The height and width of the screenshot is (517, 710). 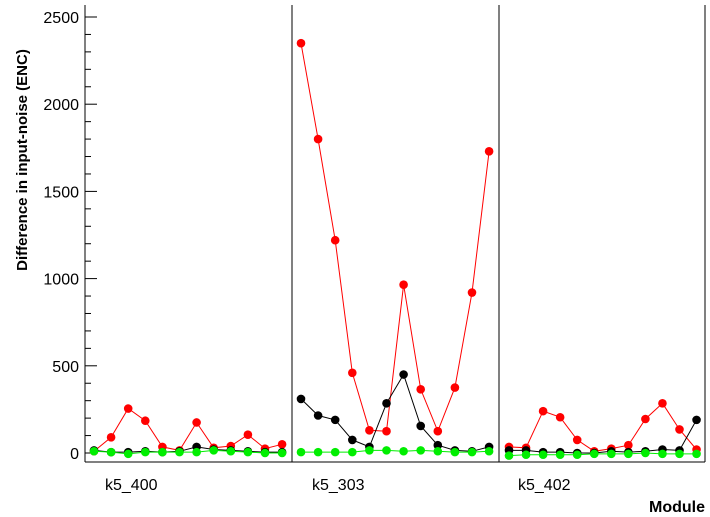 What do you see at coordinates (74, 454) in the screenshot?
I see `y-tick-label: 0` at bounding box center [74, 454].